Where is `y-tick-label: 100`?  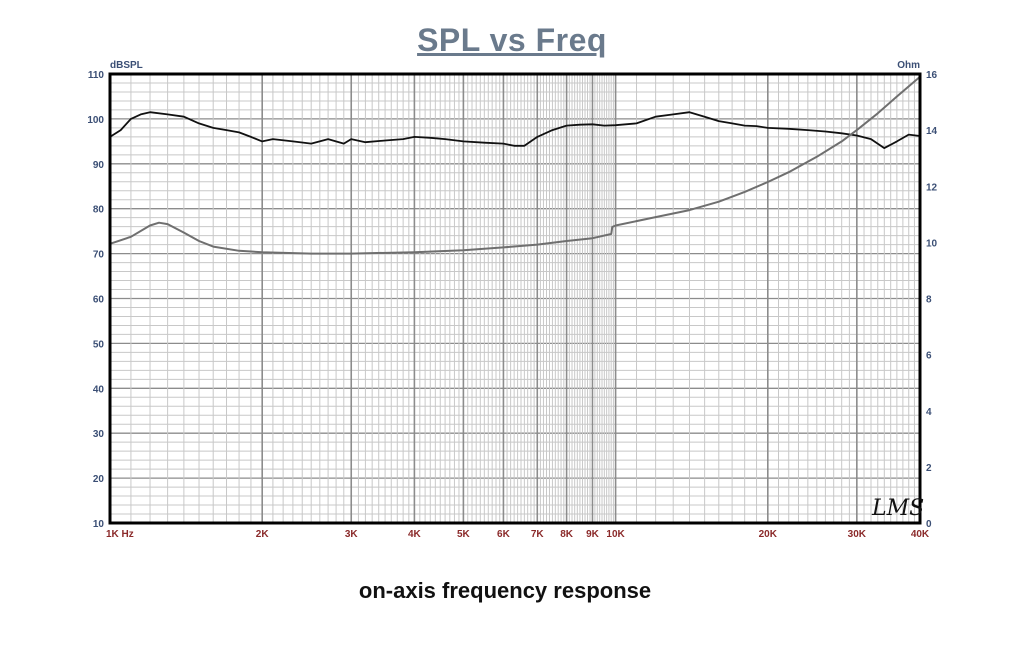 y-tick-label: 100 is located at coordinates (95, 120).